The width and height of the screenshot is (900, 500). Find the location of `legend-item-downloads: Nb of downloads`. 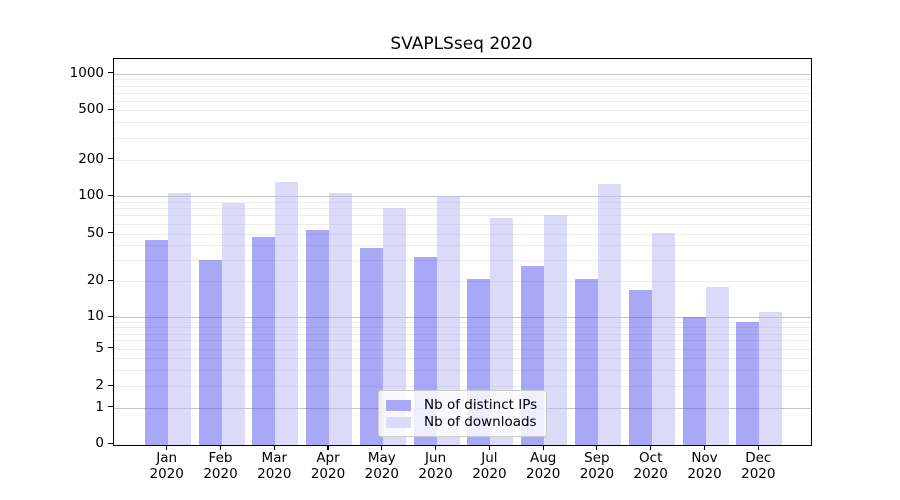

legend-item-downloads: Nb of downloads is located at coordinates (462, 422).